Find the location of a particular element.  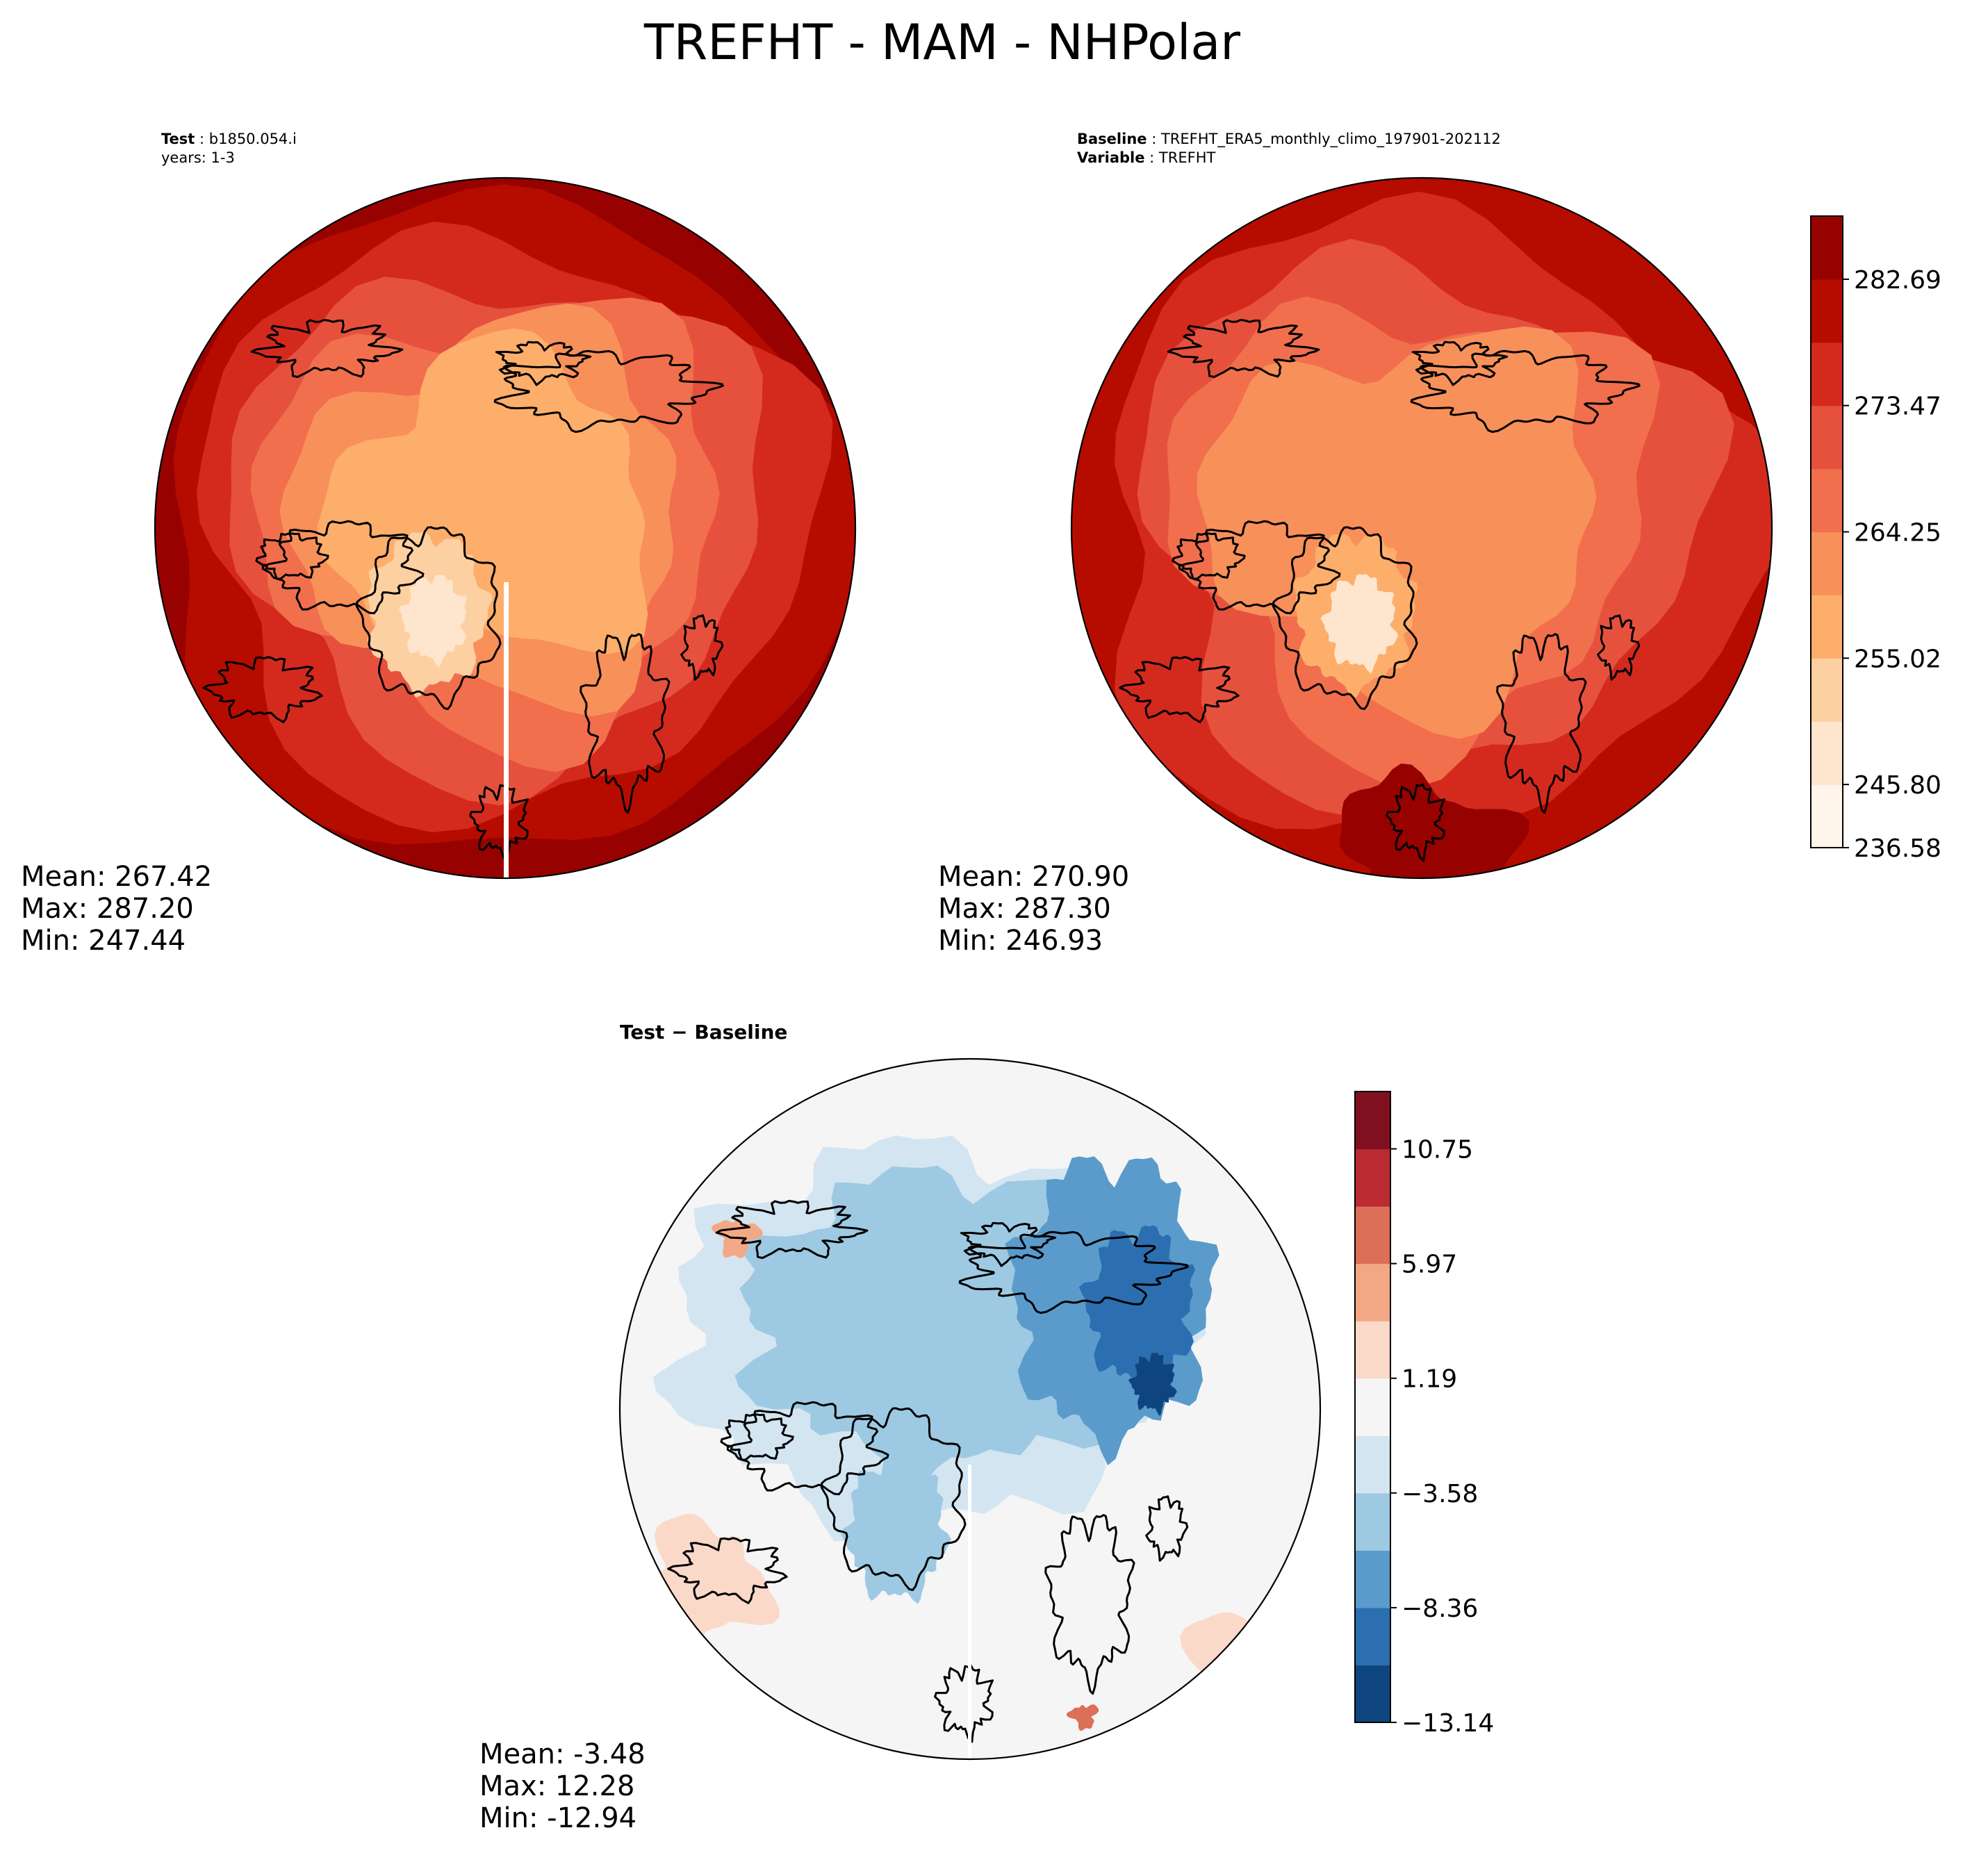

test-header-line1: Test : b1850.054.i is located at coordinates (229, 139).